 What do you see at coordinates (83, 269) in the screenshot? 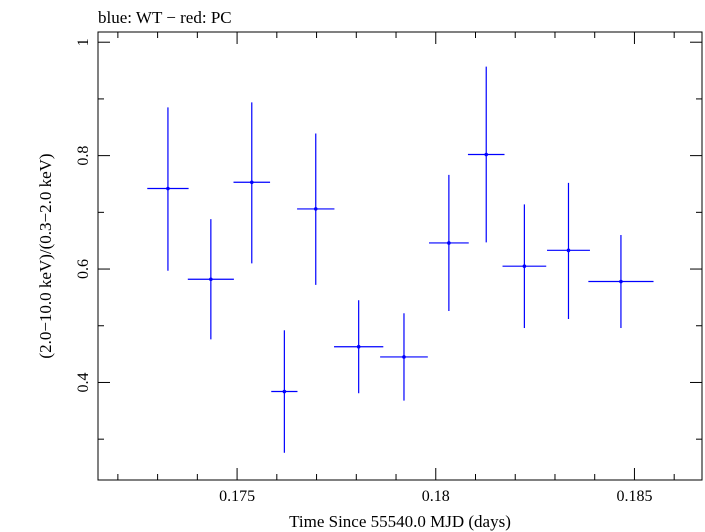
I see `y-tick-label: 0.6` at bounding box center [83, 269].